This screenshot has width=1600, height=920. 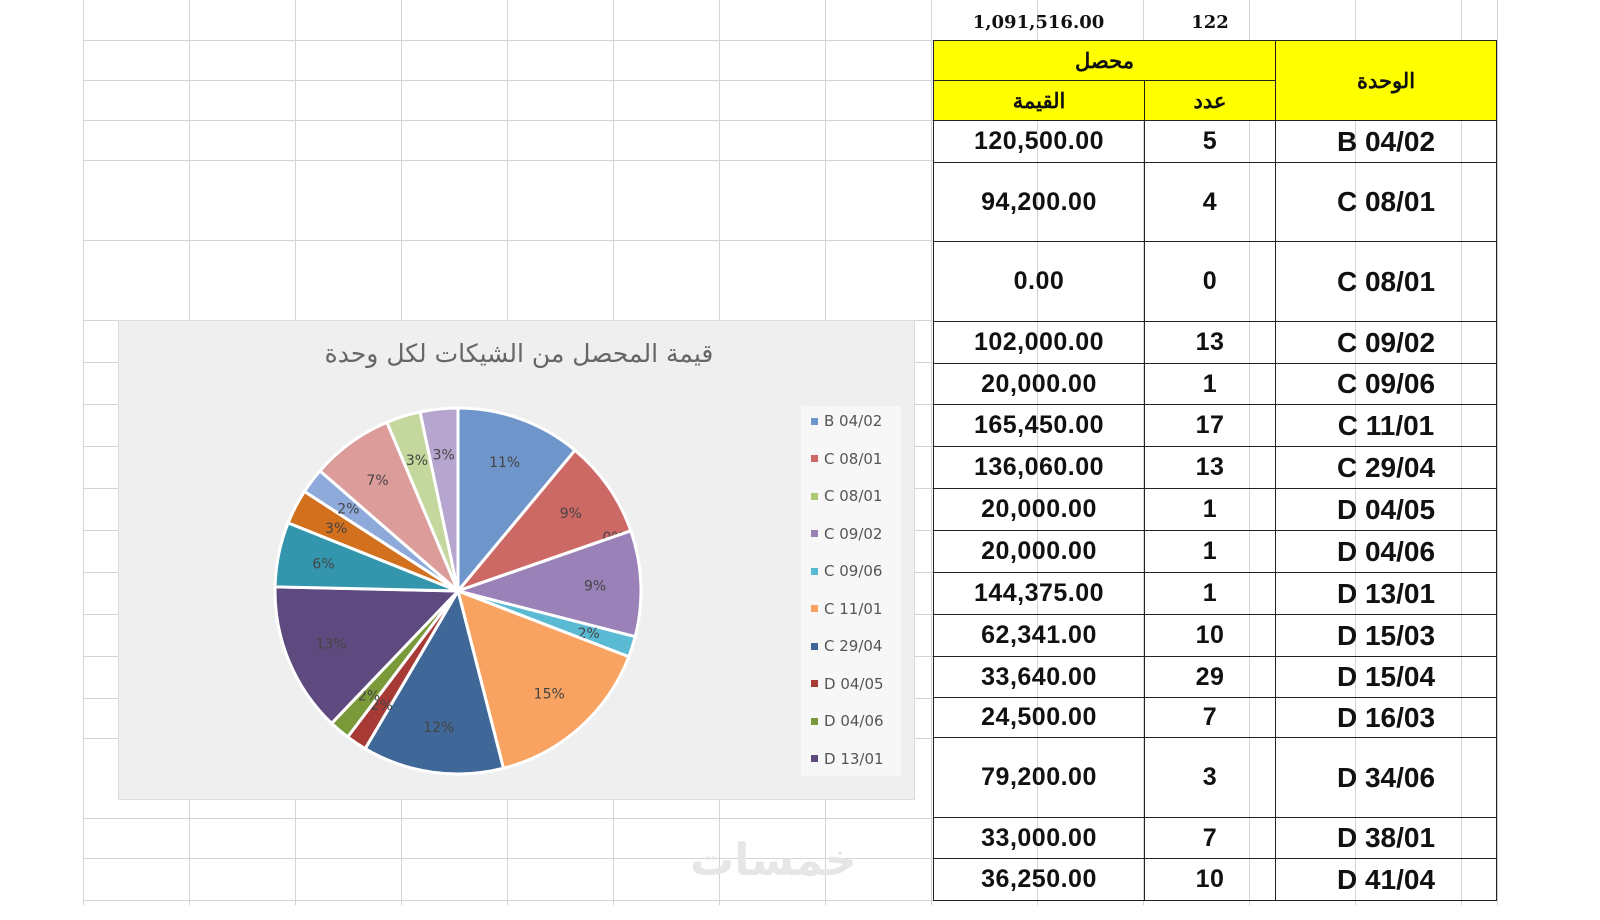 What do you see at coordinates (1039, 677) in the screenshot?
I see `table-cell-value: 33,640.00` at bounding box center [1039, 677].